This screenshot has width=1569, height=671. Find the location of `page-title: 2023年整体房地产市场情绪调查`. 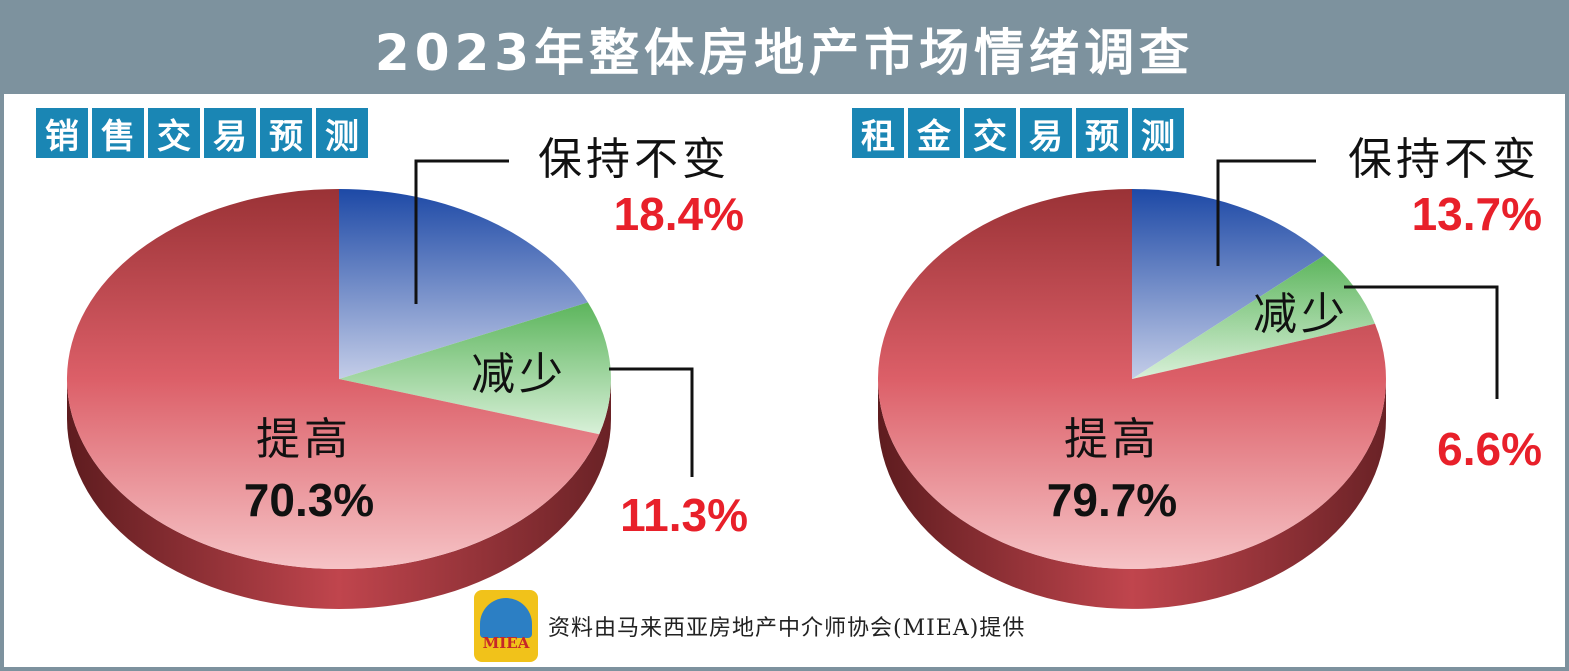

page-title: 2023年整体房地产市场情绪调查 is located at coordinates (784, 53).